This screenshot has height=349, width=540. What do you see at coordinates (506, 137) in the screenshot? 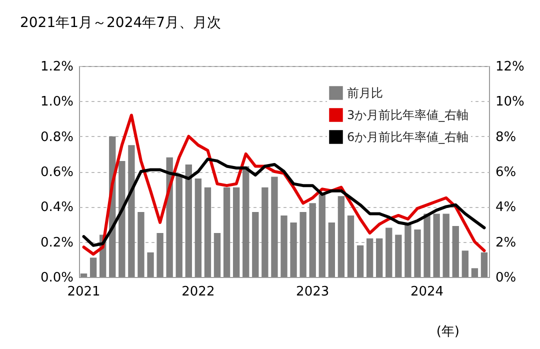
I see `y2-tick-label: 8%` at bounding box center [506, 137].